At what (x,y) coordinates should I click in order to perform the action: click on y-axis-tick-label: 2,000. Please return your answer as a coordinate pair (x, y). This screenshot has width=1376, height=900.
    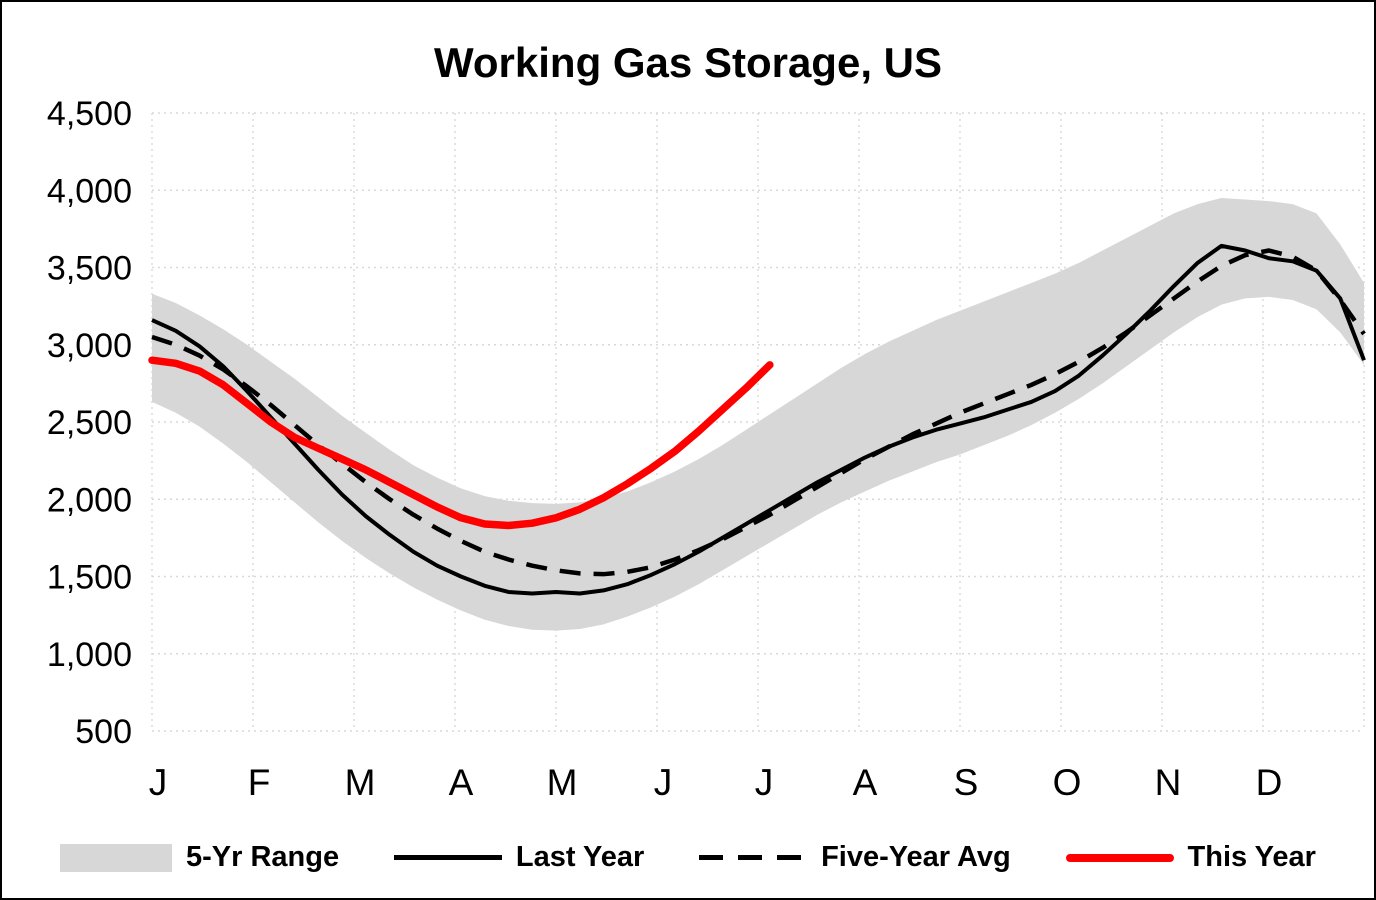
    Looking at the image, I should click on (89, 500).